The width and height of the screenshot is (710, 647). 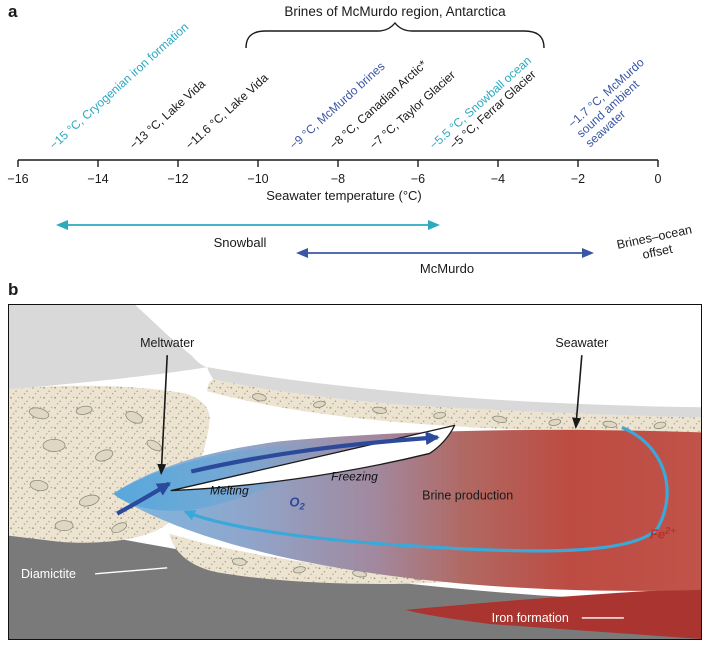 I want to click on melting-arrow, so click(x=144, y=498).